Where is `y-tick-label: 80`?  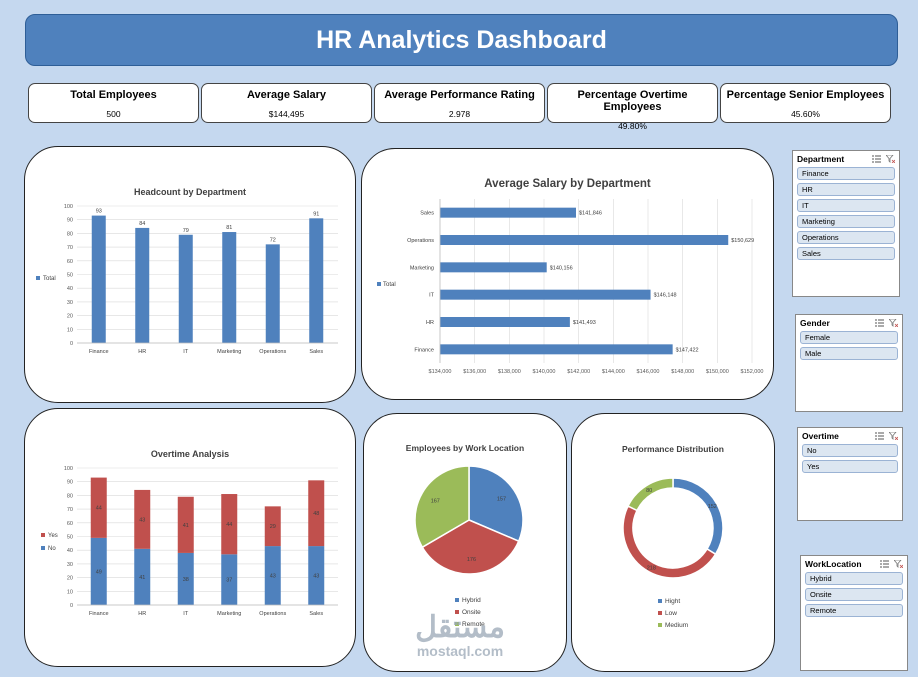
y-tick-label: 80 is located at coordinates (70, 234).